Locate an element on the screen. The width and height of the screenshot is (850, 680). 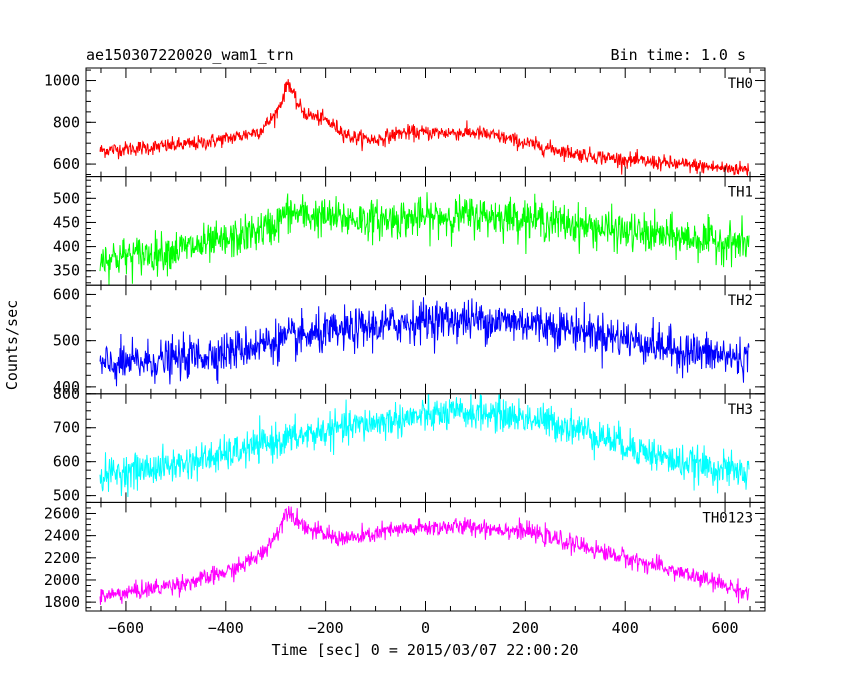
x-tick-label: −200 is located at coordinates (326, 628).